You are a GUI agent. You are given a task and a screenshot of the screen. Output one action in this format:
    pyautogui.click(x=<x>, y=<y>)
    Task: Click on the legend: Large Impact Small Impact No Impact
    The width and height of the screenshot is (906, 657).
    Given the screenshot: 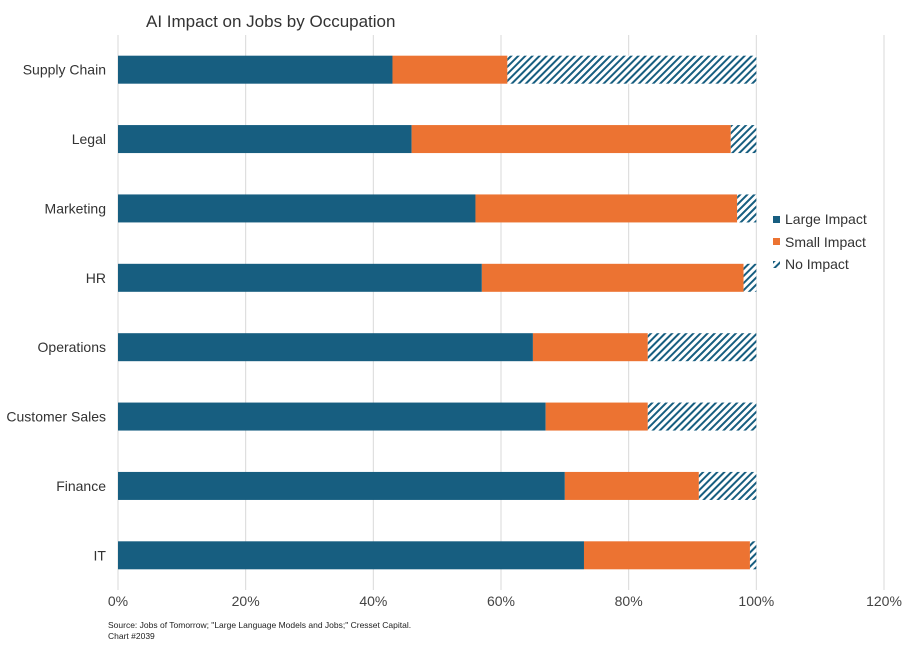 What is the action you would take?
    pyautogui.click(x=820, y=242)
    